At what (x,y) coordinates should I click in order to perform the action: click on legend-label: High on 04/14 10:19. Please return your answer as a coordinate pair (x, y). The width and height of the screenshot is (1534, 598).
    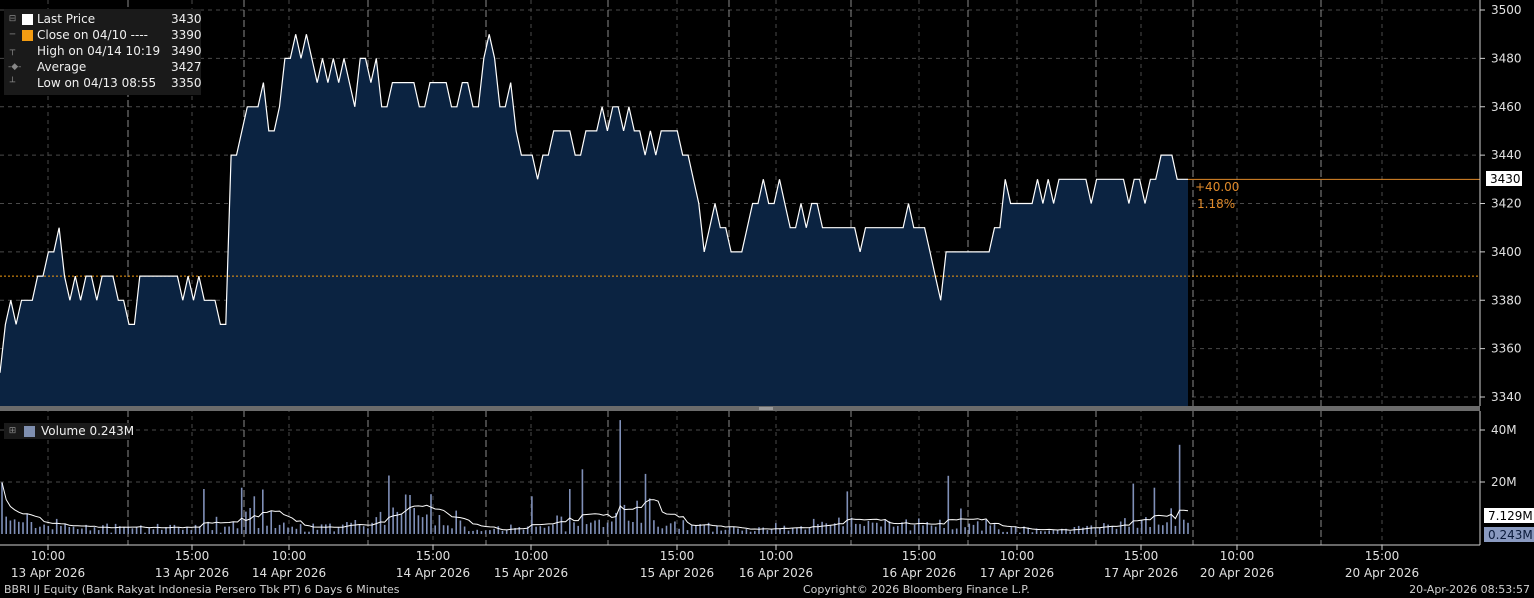
    Looking at the image, I should click on (99, 51).